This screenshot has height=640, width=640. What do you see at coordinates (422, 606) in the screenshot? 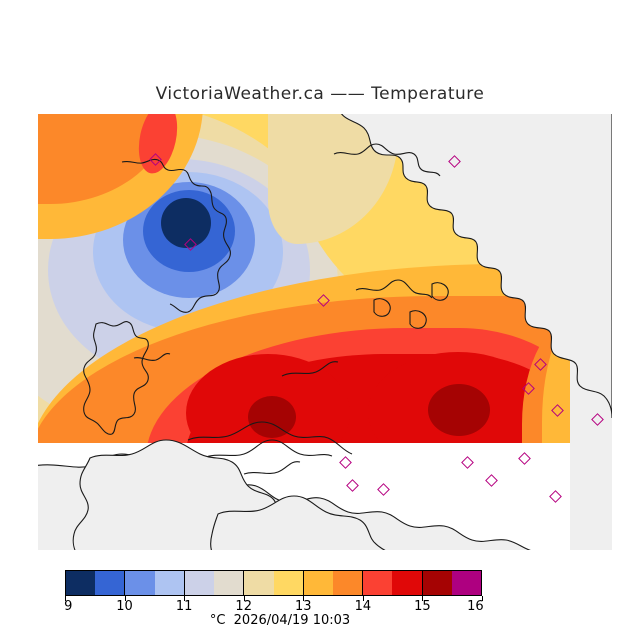
I see `colorbar-ticklabel-15: 15` at bounding box center [422, 606].